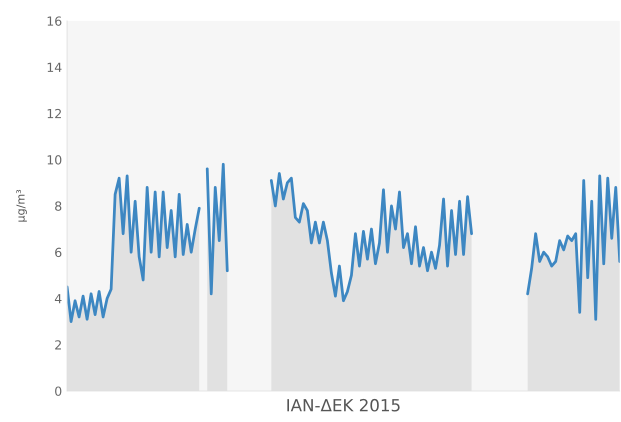  I want to click on y-tick-label: 0, so click(58, 391).